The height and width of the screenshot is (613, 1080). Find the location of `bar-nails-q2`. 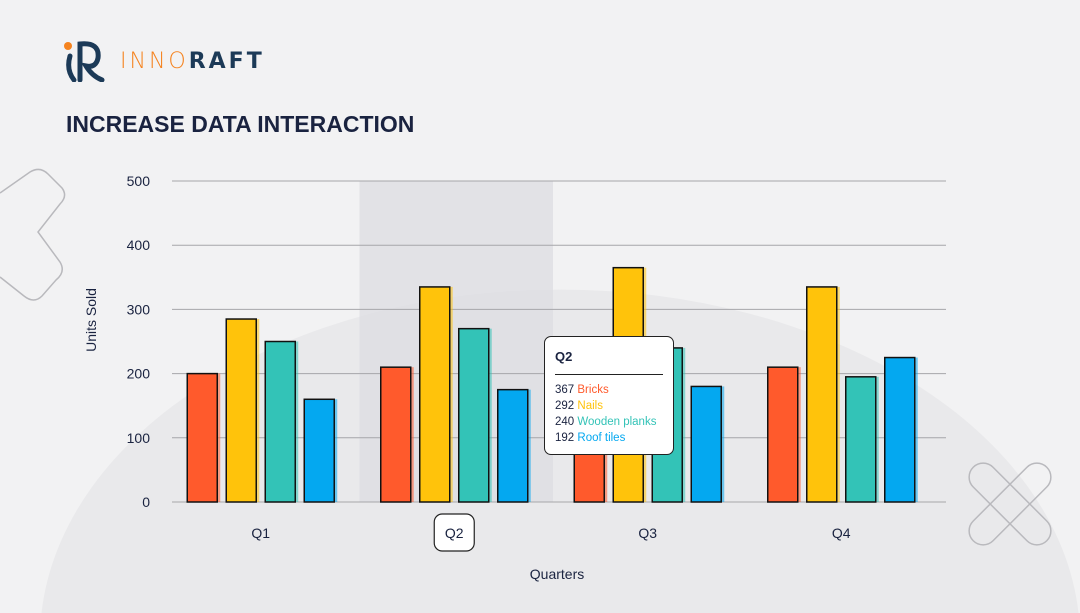

bar-nails-q2 is located at coordinates (435, 394).